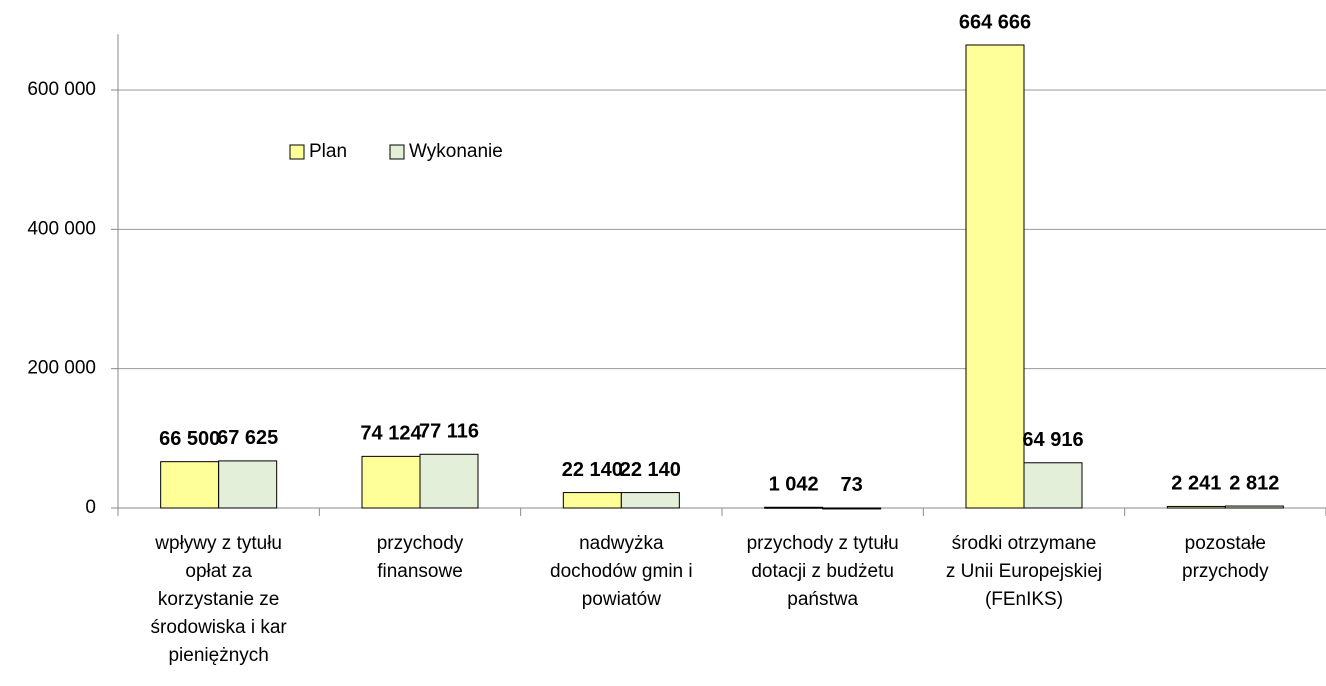 This screenshot has height=686, width=1326. I want to click on legend-label: Wykonanie, so click(456, 151).